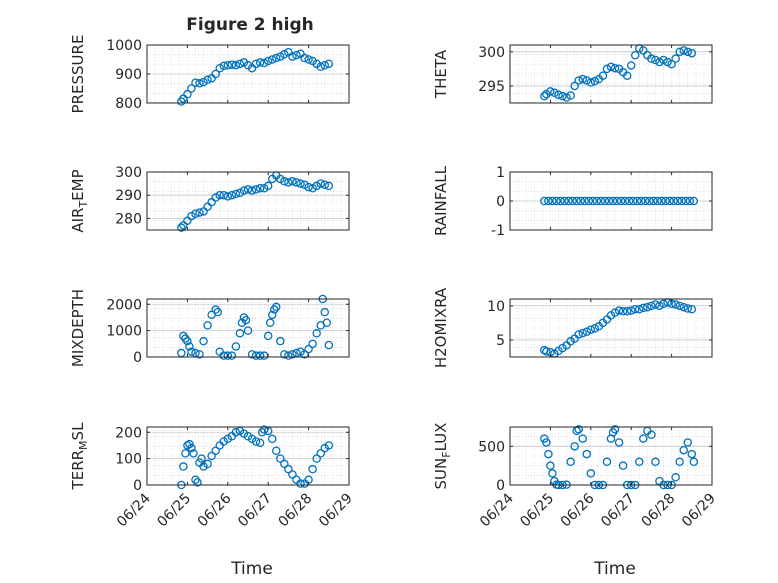  What do you see at coordinates (491, 53) in the screenshot?
I see `y-tick-label: 300` at bounding box center [491, 53].